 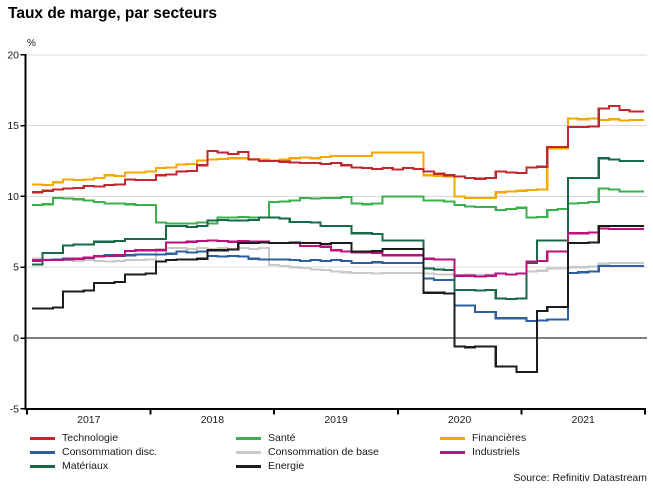 I want to click on legend-label: Santé, so click(x=282, y=438).